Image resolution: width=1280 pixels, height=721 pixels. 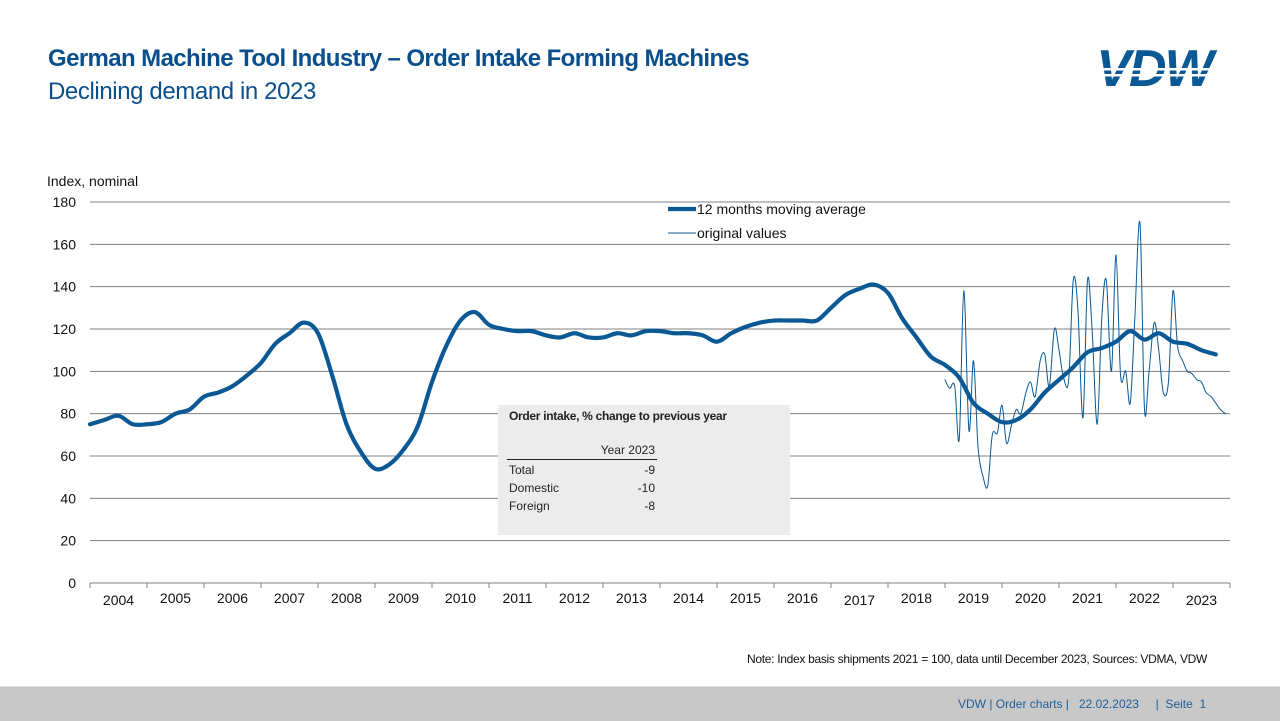 What do you see at coordinates (582, 505) in the screenshot?
I see `inset-row: Foreign -8` at bounding box center [582, 505].